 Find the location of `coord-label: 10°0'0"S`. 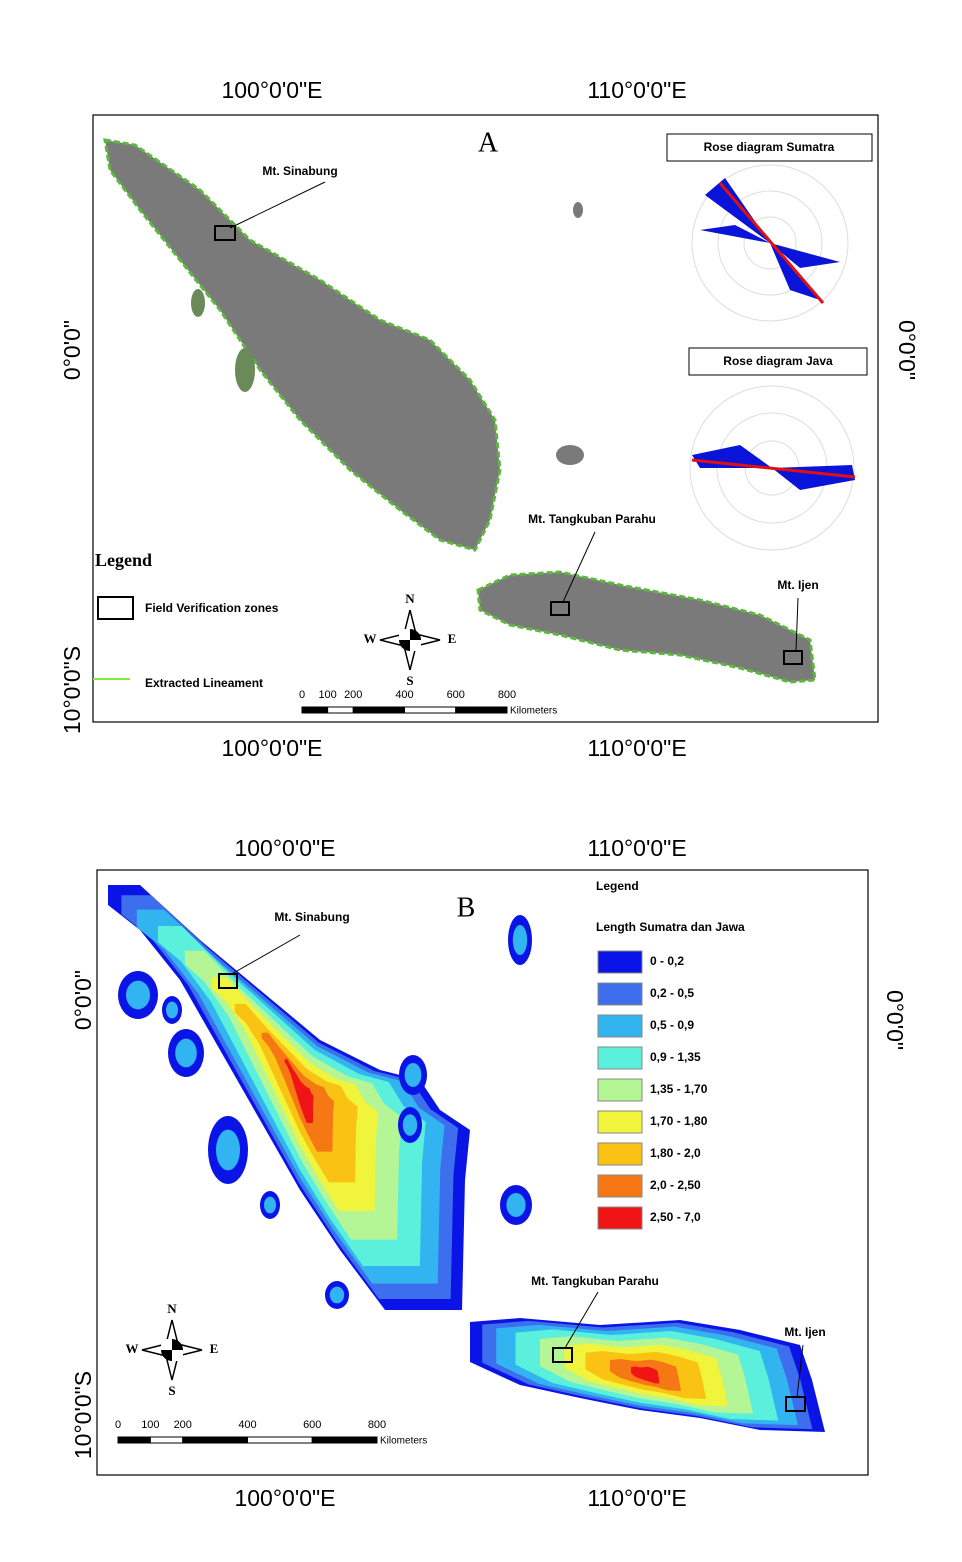

coord-label: 10°0'0"S is located at coordinates (72, 690).